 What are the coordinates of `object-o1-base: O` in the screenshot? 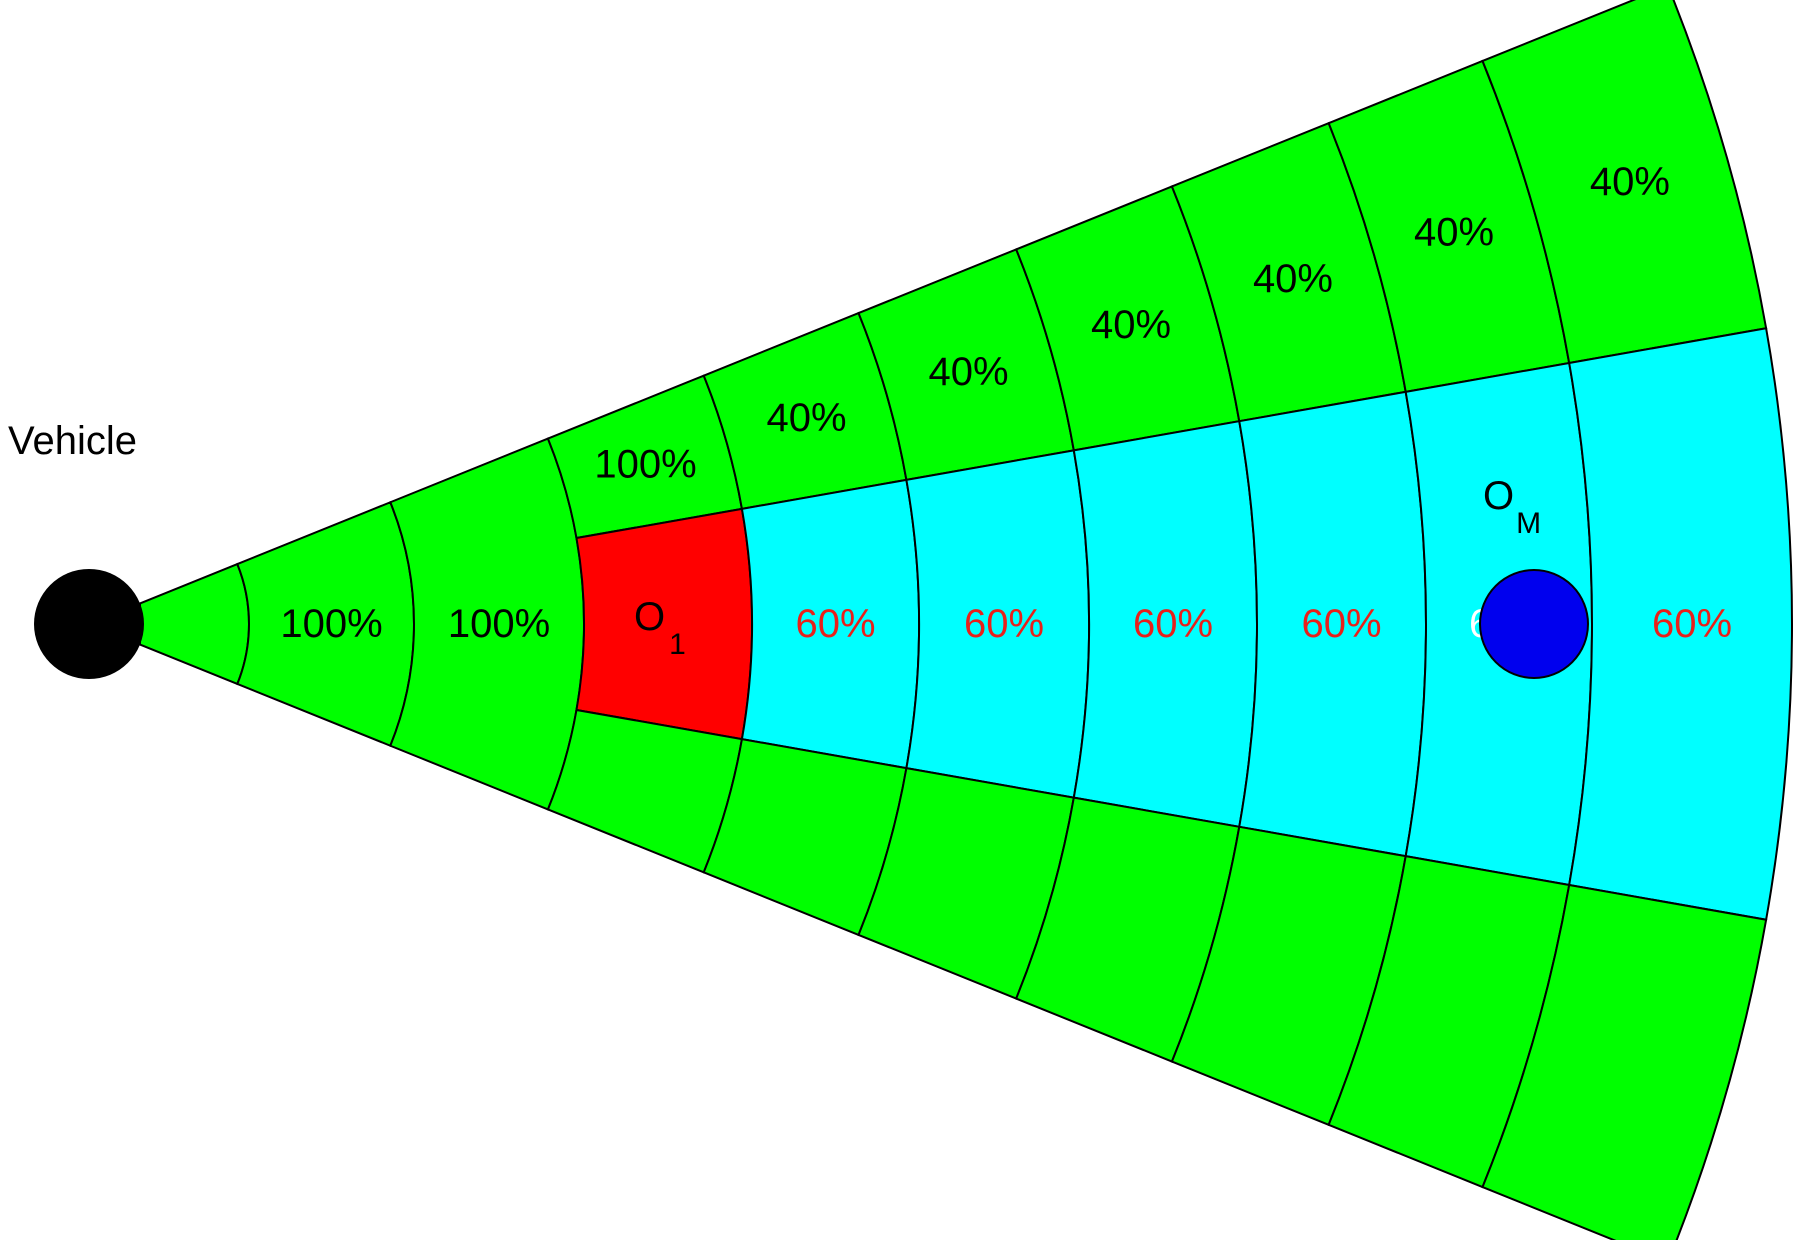 It's located at (649, 617).